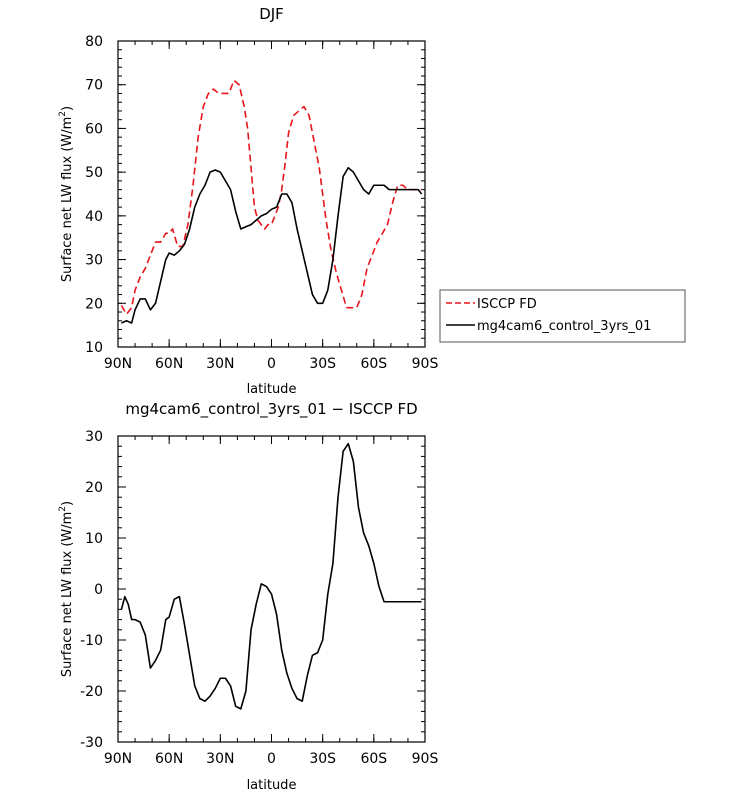  Describe the element at coordinates (507, 304) in the screenshot. I see `legend-label: ISCCP FD` at that location.